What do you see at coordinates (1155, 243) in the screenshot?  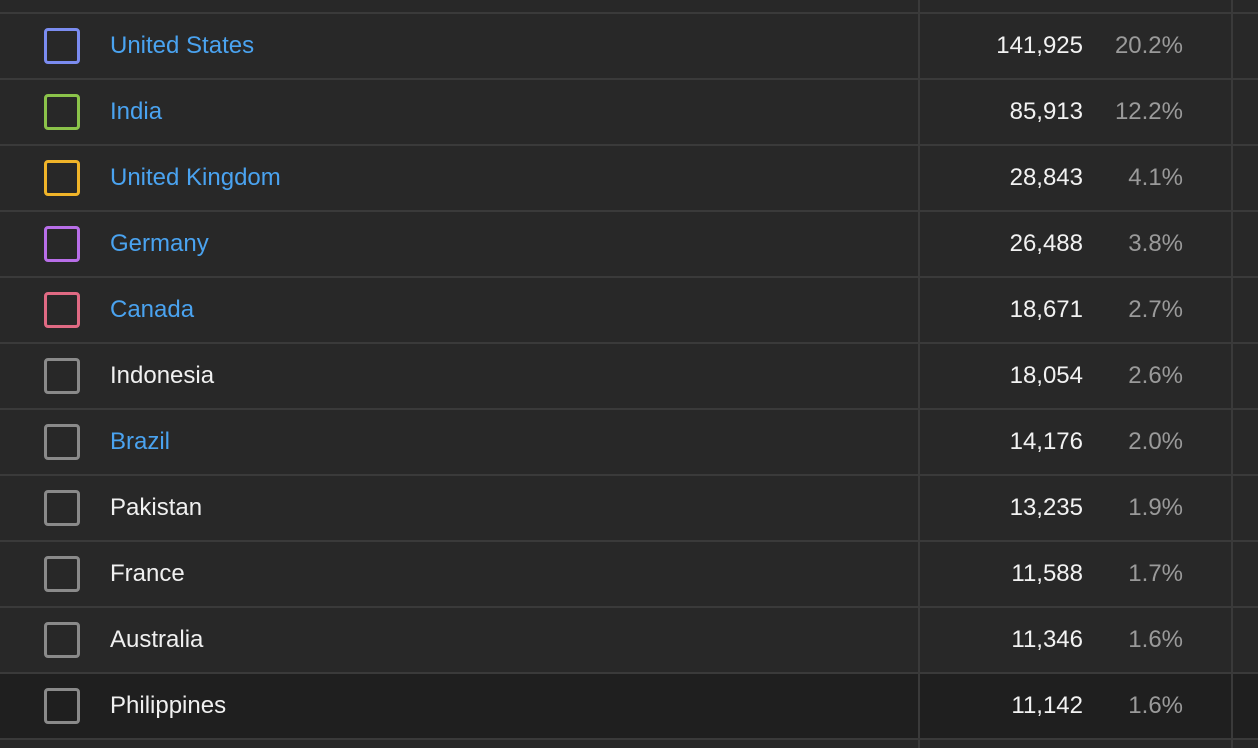 I see `views-percent: 3.8%` at bounding box center [1155, 243].